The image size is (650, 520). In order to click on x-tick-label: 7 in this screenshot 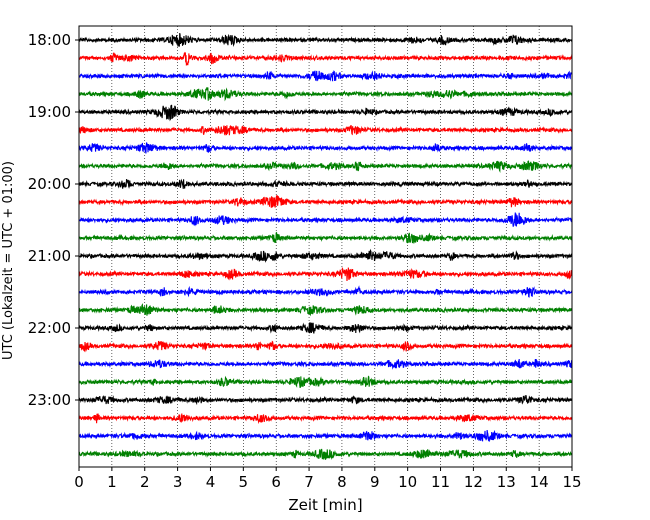, I will do `click(309, 482)`.